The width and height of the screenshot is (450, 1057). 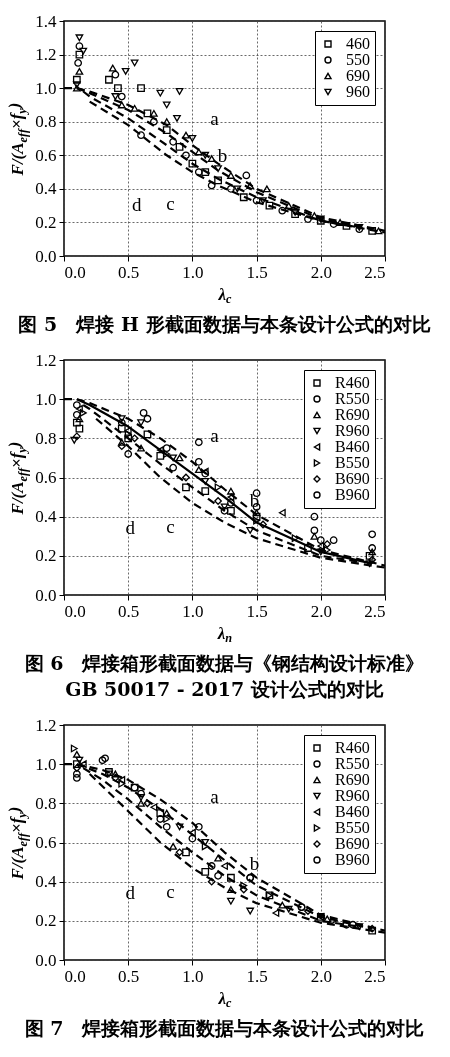 What do you see at coordinates (224, 634) in the screenshot?
I see `x-axis-title: λ$_{n}$` at bounding box center [224, 634].